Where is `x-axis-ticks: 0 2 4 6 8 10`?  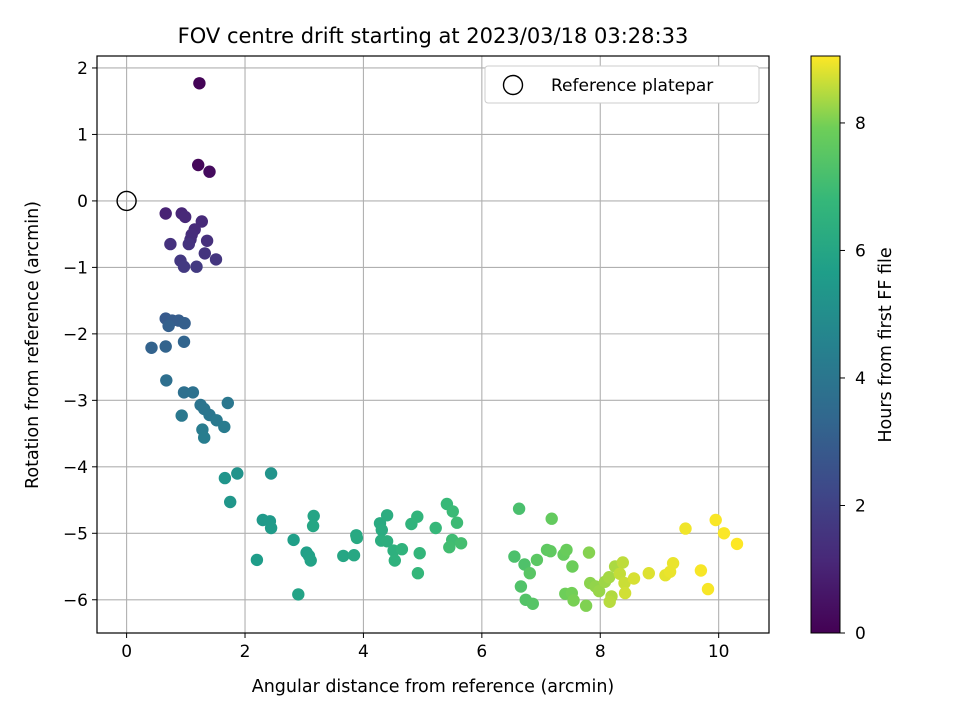
x-axis-ticks: 0 2 4 6 8 10 is located at coordinates (425, 647).